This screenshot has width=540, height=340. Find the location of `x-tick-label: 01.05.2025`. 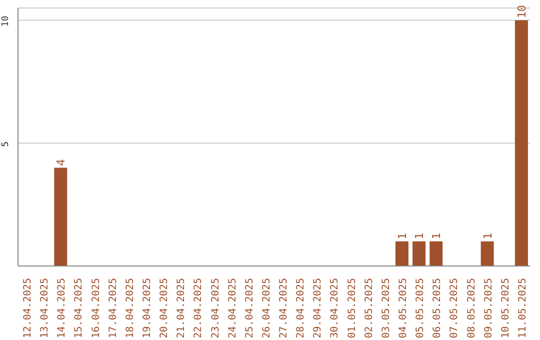

x-tick-label: 01.05.2025 is located at coordinates (352, 308).